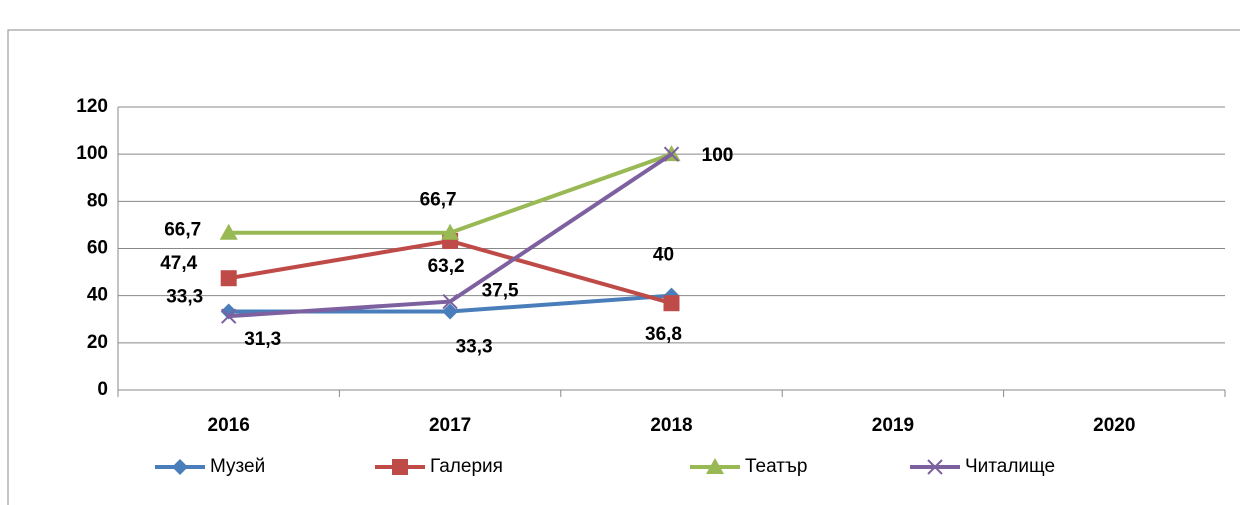 This screenshot has height=505, width=1242. I want to click on y-tick-label: 120, so click(92, 106).